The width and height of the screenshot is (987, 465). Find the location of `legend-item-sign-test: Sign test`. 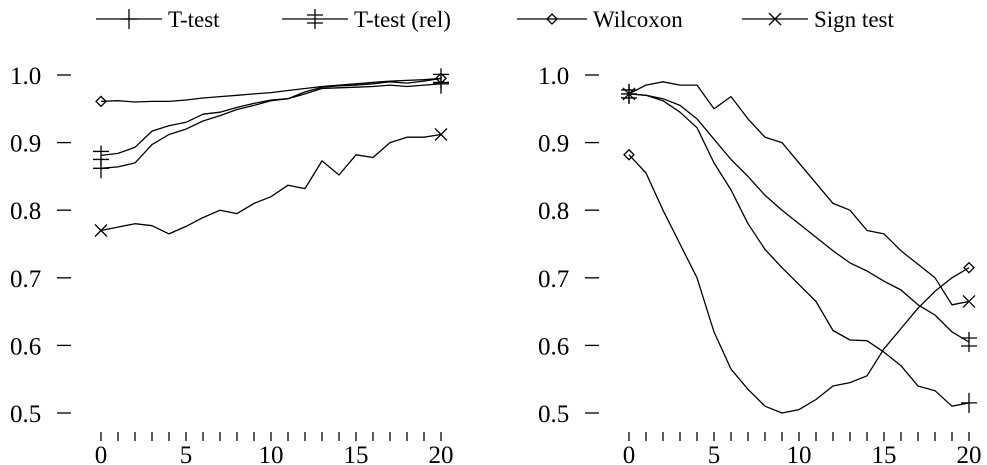

legend-item-sign-test: Sign test is located at coordinates (818, 19).